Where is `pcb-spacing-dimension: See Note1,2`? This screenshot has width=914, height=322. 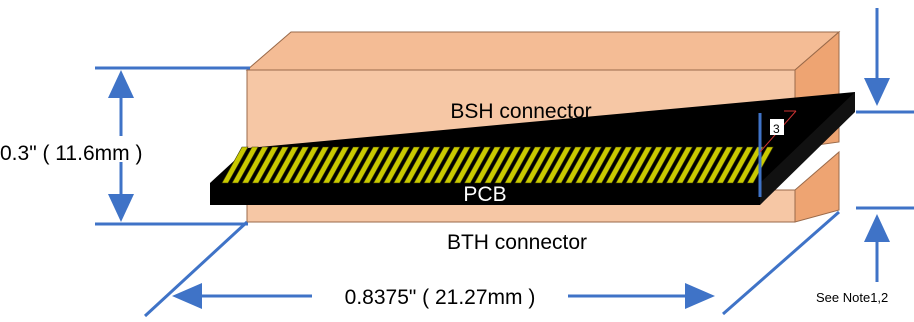 pcb-spacing-dimension: See Note1,2 is located at coordinates (865, 156).